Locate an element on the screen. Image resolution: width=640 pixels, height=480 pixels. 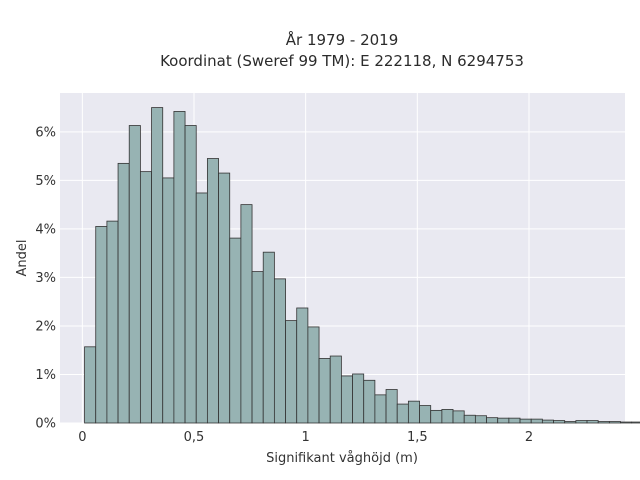
y-tick-label-3: 3% is located at coordinates (45, 278).